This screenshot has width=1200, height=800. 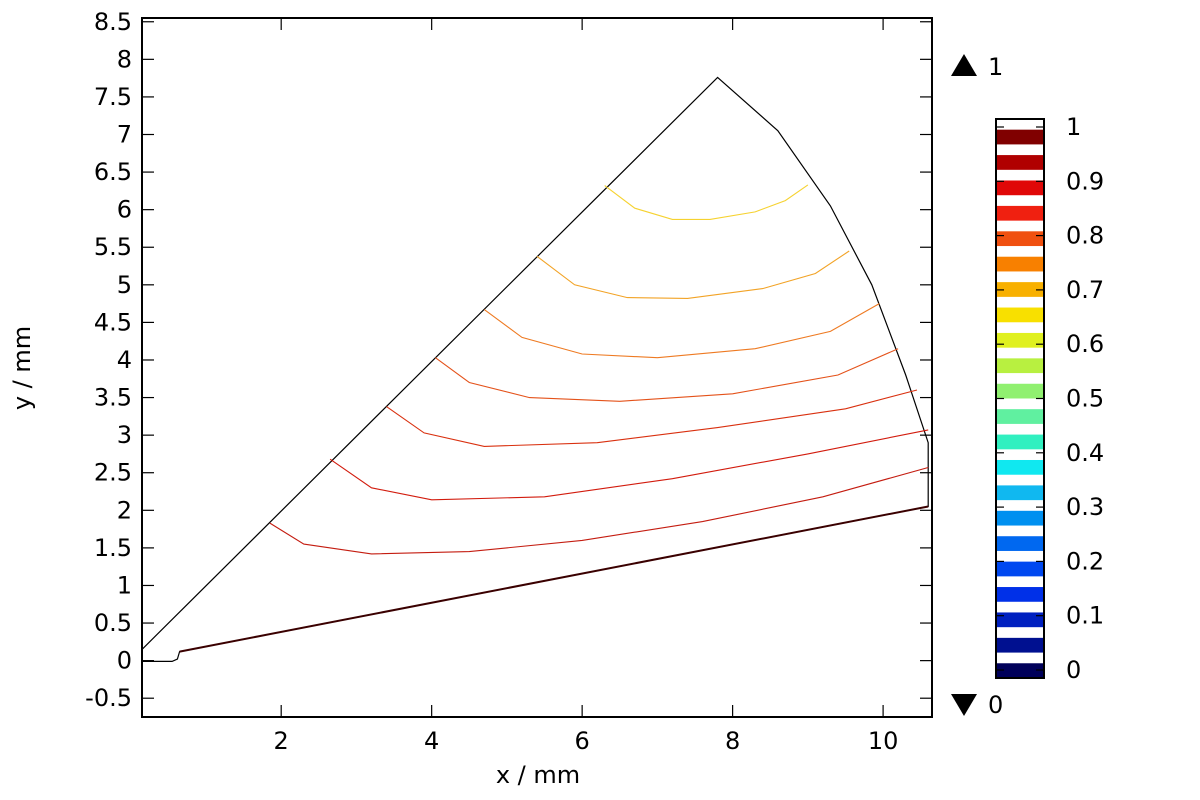 What do you see at coordinates (113, 473) in the screenshot?
I see `y-tick-label: 2.5` at bounding box center [113, 473].